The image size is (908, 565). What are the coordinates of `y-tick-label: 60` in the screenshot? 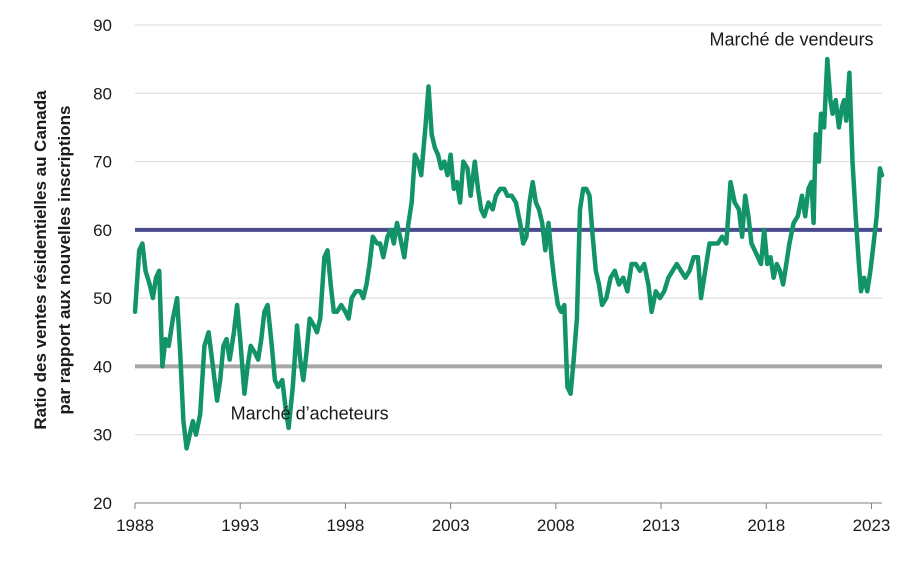 It's located at (102, 230).